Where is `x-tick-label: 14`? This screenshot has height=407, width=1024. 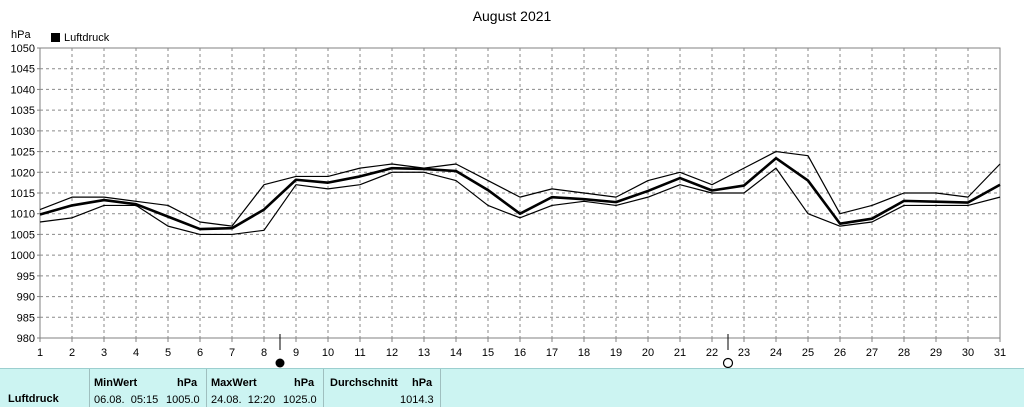
x-tick-label: 14 is located at coordinates (456, 353).